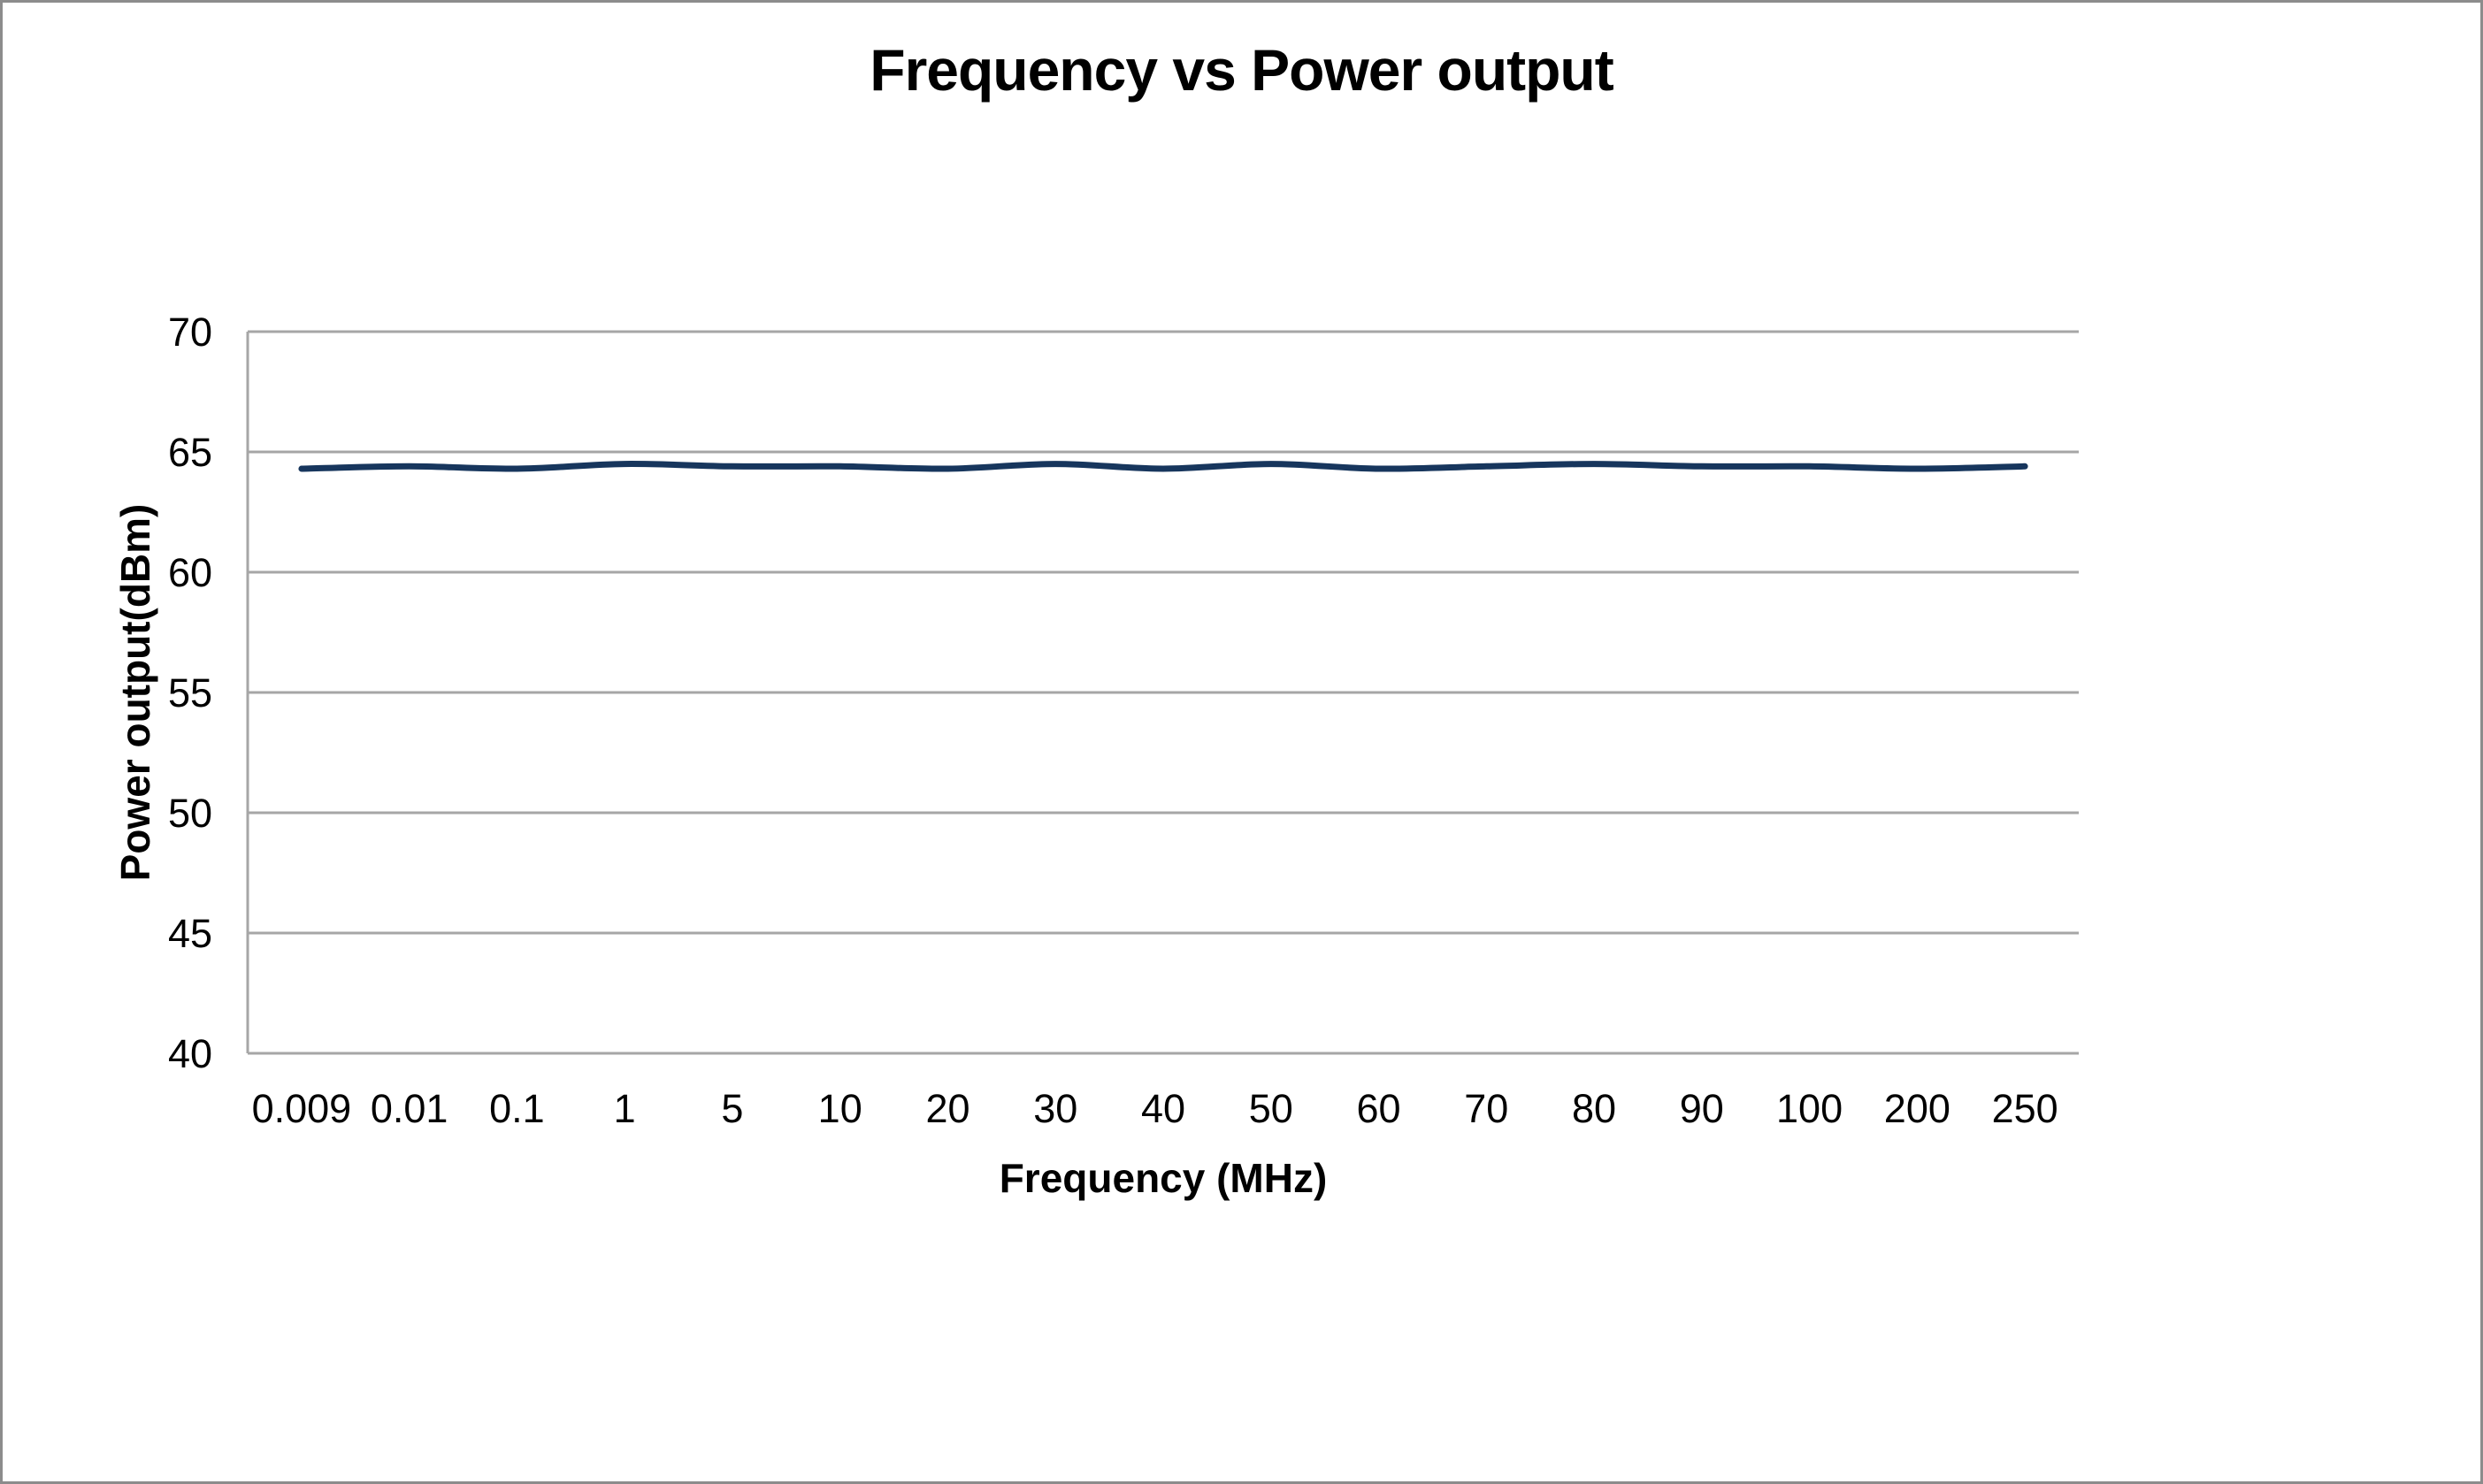  What do you see at coordinates (1163, 1108) in the screenshot?
I see `x-tick-label: 40` at bounding box center [1163, 1108].